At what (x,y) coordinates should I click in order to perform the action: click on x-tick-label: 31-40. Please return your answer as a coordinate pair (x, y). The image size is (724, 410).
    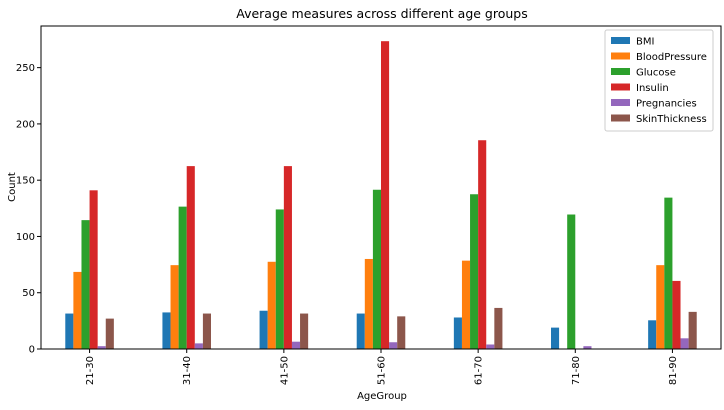
    Looking at the image, I should click on (187, 370).